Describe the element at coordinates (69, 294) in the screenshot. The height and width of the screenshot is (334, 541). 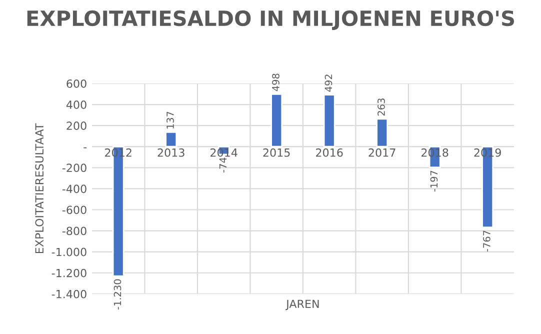
I see `y-tick-label: -1.400` at that location.